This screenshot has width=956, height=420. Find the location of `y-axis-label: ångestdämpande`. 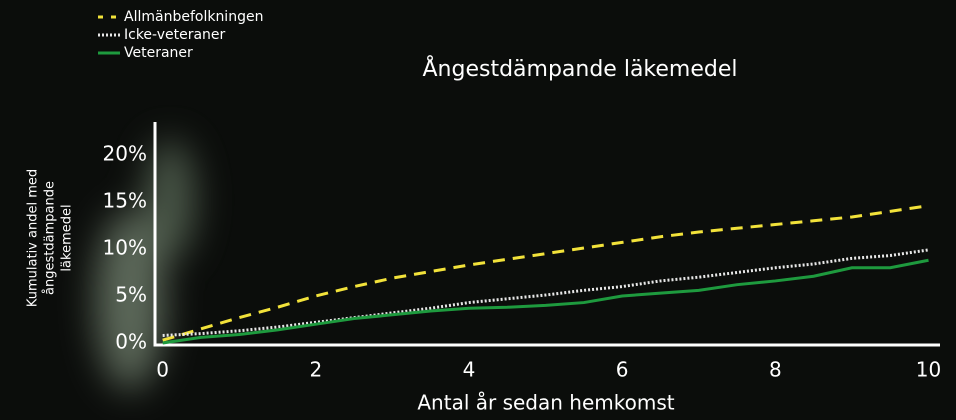

y-axis-label: ångestdämpande is located at coordinates (50, 238).